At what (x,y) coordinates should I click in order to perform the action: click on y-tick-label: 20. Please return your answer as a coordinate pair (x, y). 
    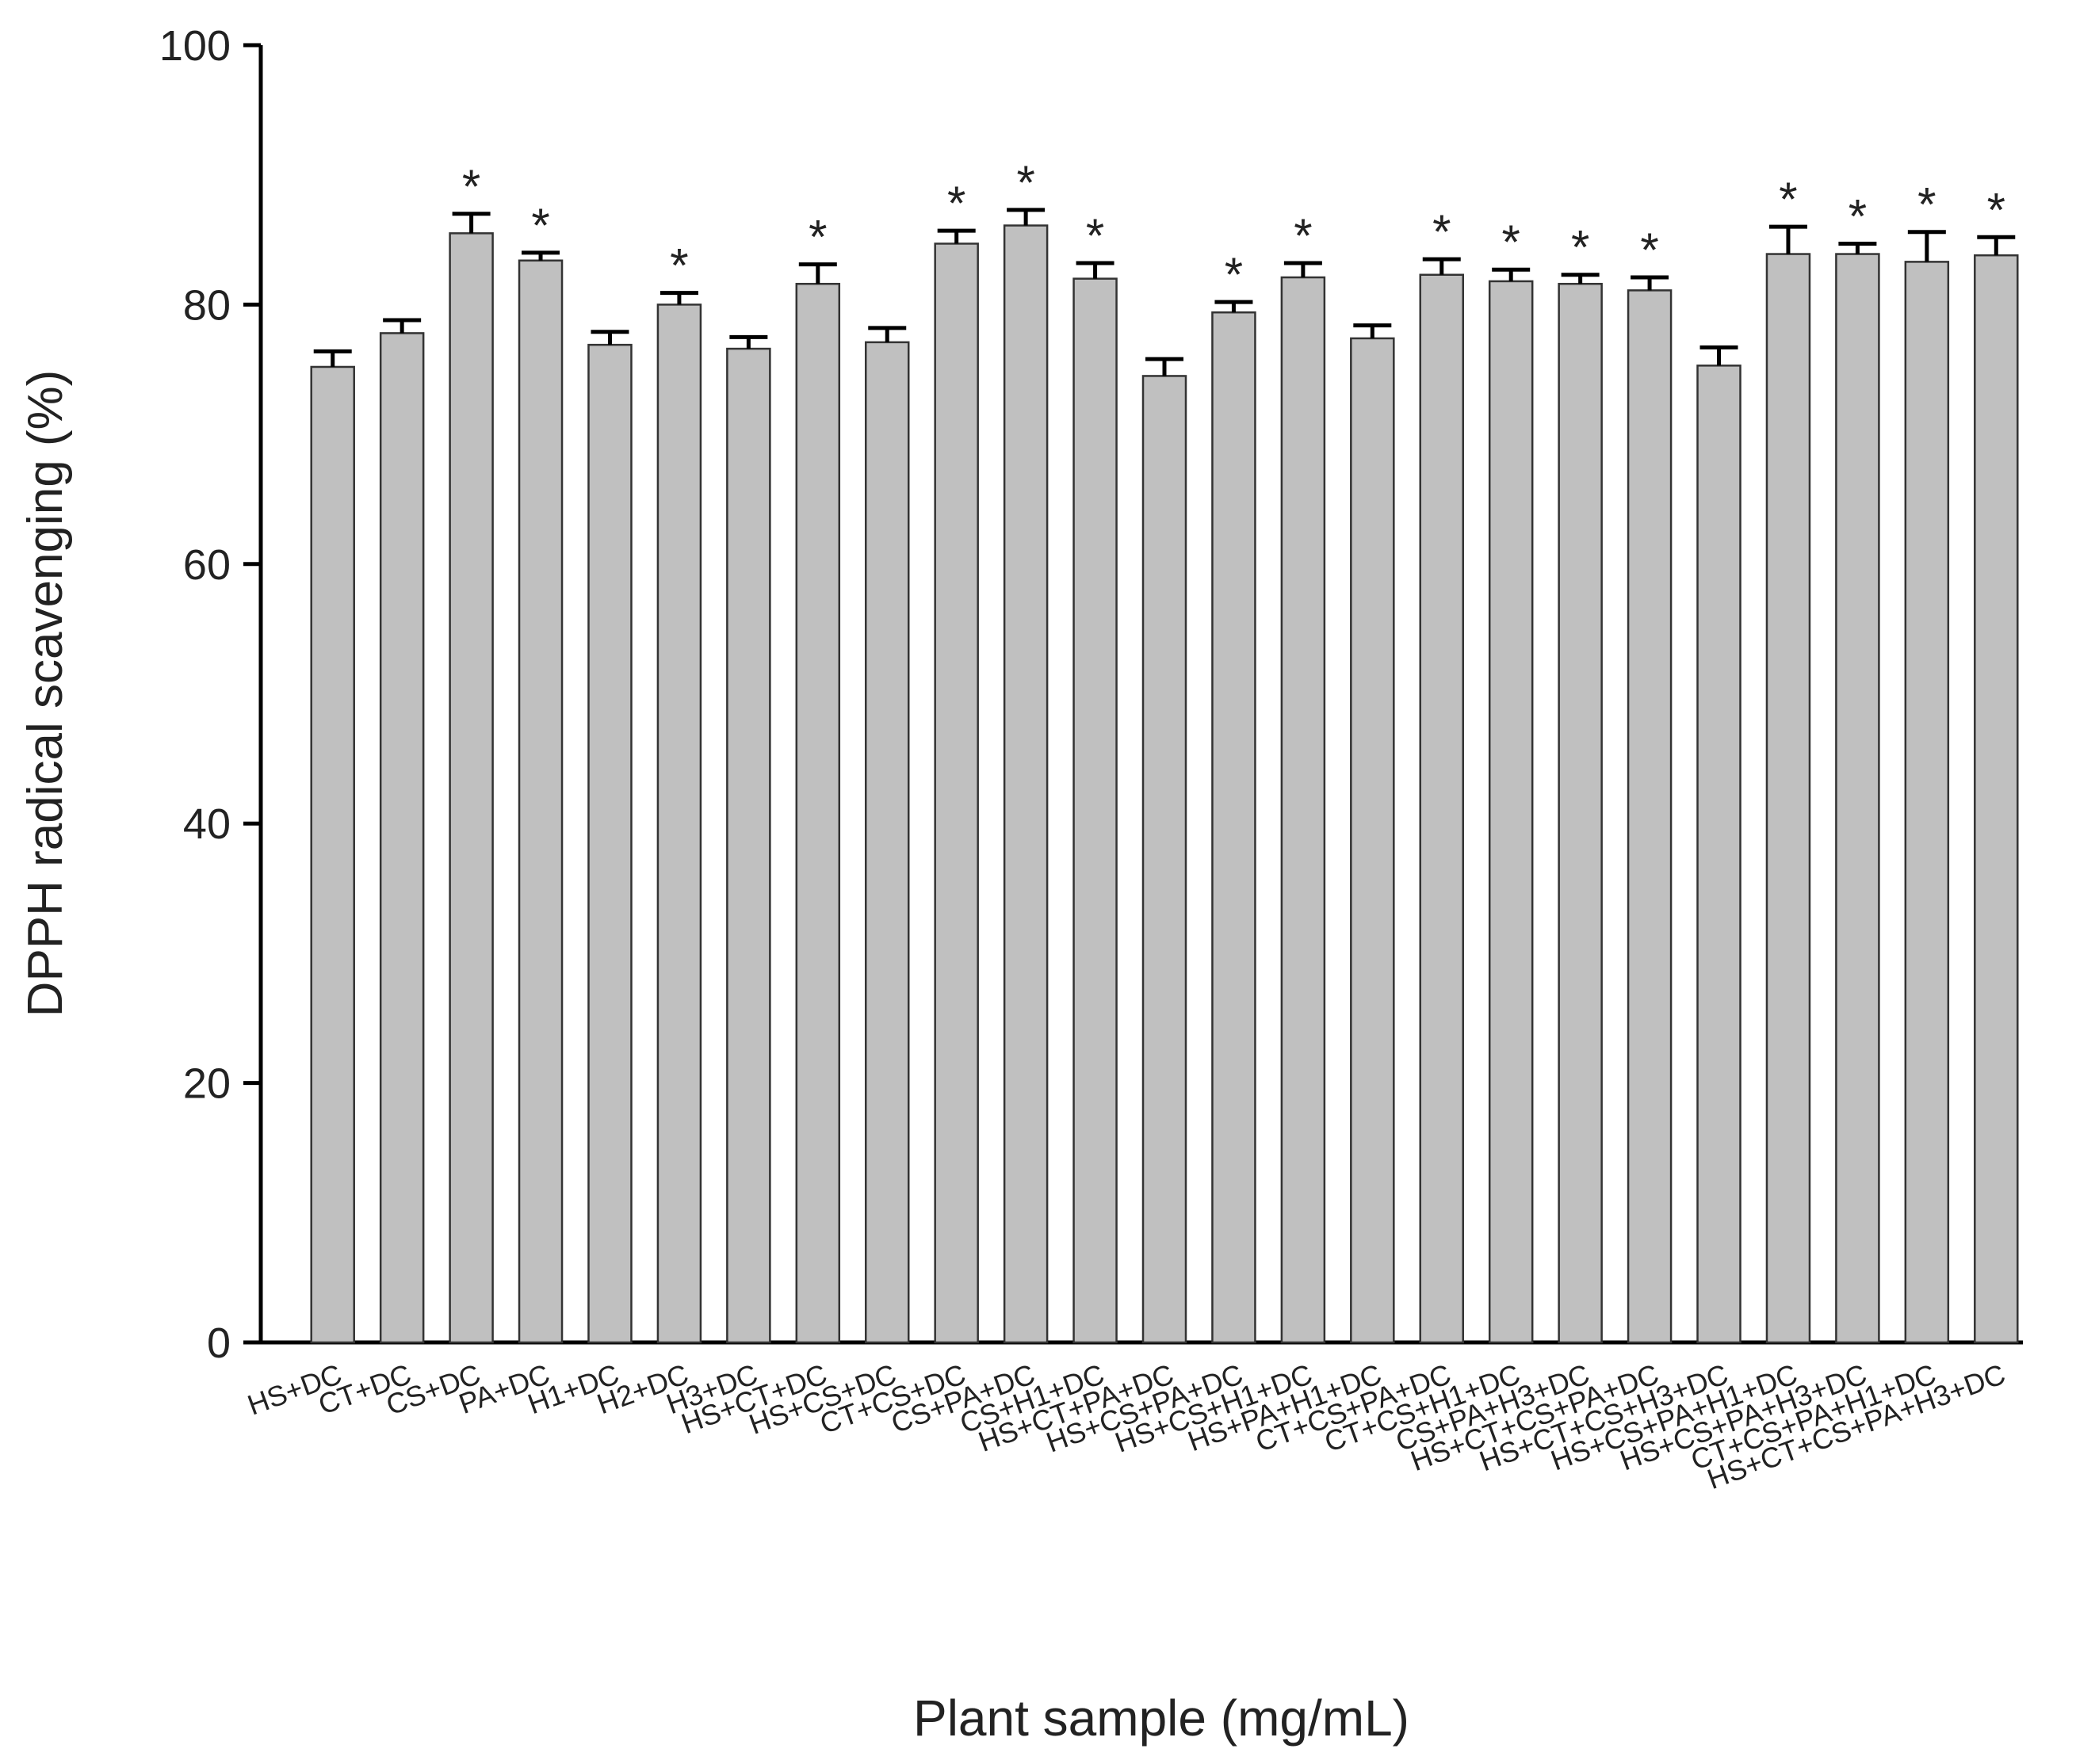
    Looking at the image, I should click on (207, 1084).